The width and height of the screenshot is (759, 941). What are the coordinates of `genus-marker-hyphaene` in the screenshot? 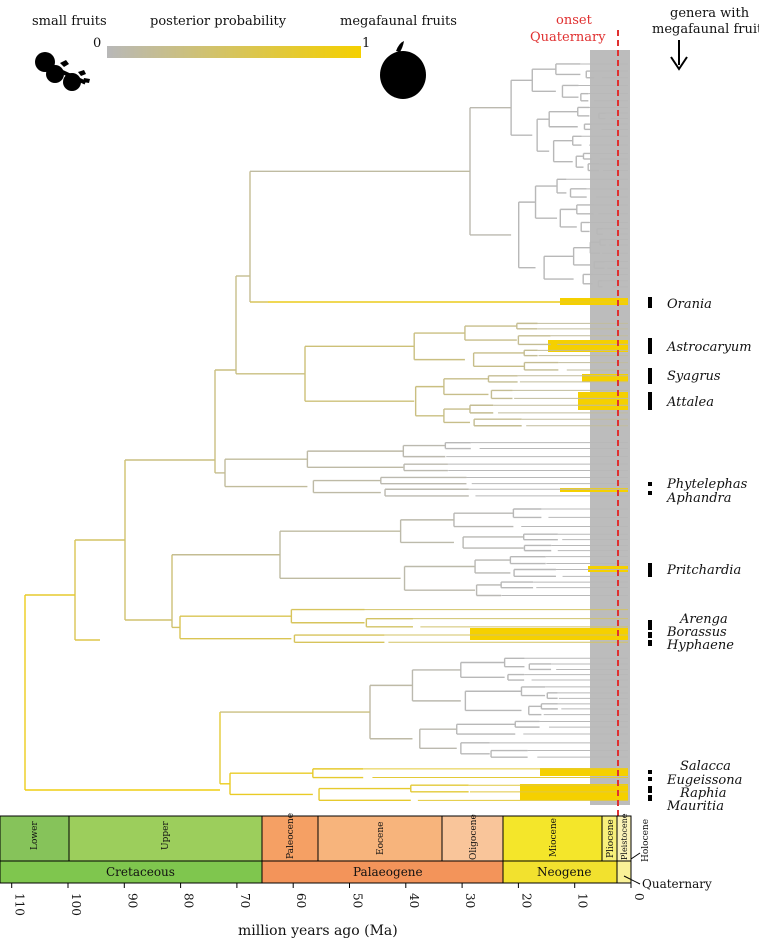 It's located at (650, 643).